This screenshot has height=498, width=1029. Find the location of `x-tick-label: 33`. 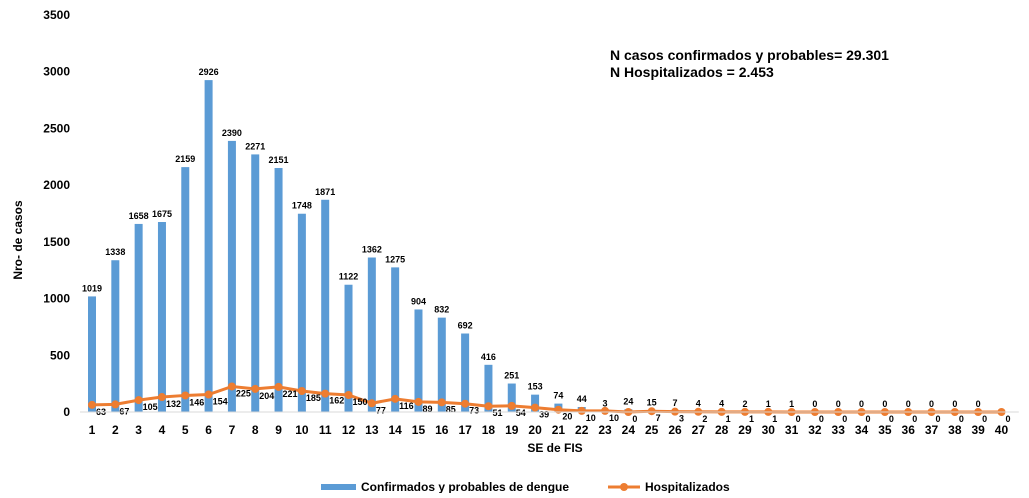

x-tick-label: 33 is located at coordinates (839, 430).